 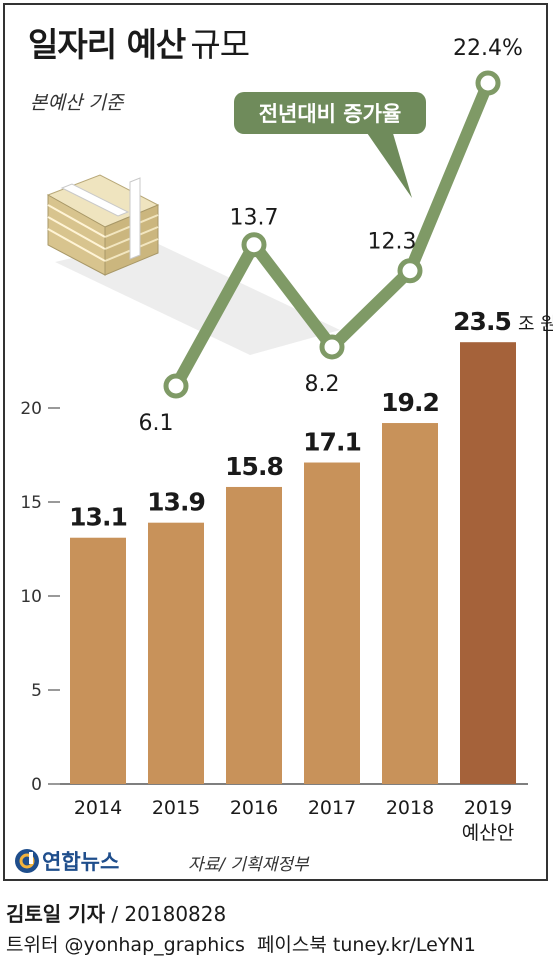 I want to click on y-tick-label: 5, so click(x=36, y=691).